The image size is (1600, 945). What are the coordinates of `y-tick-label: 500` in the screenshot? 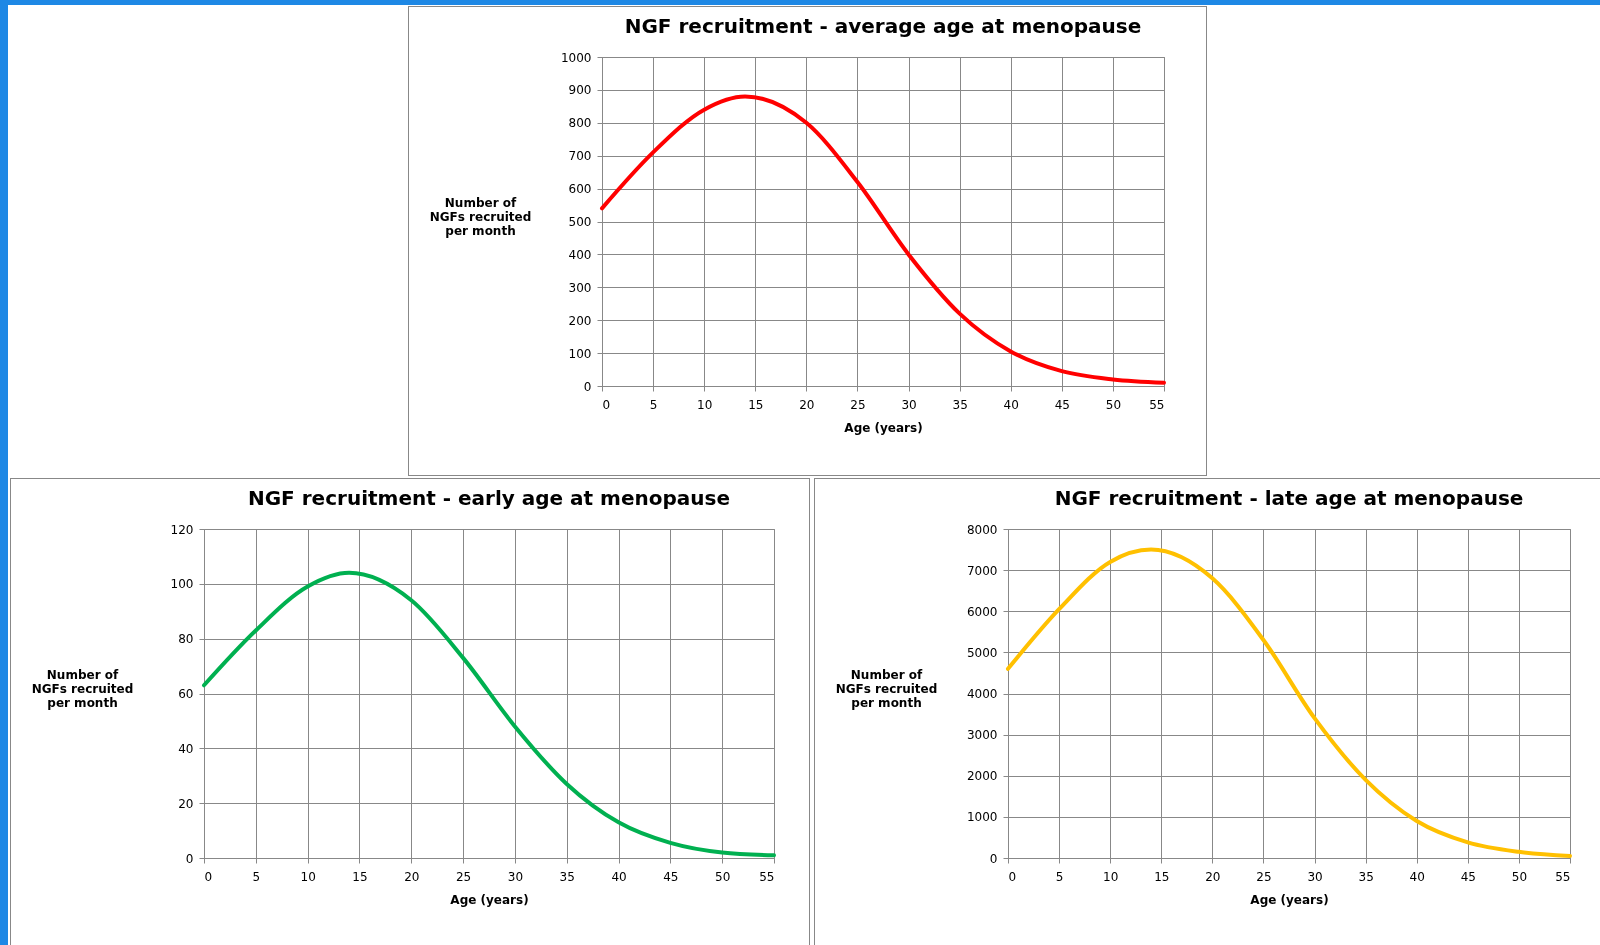 It's located at (580, 222).